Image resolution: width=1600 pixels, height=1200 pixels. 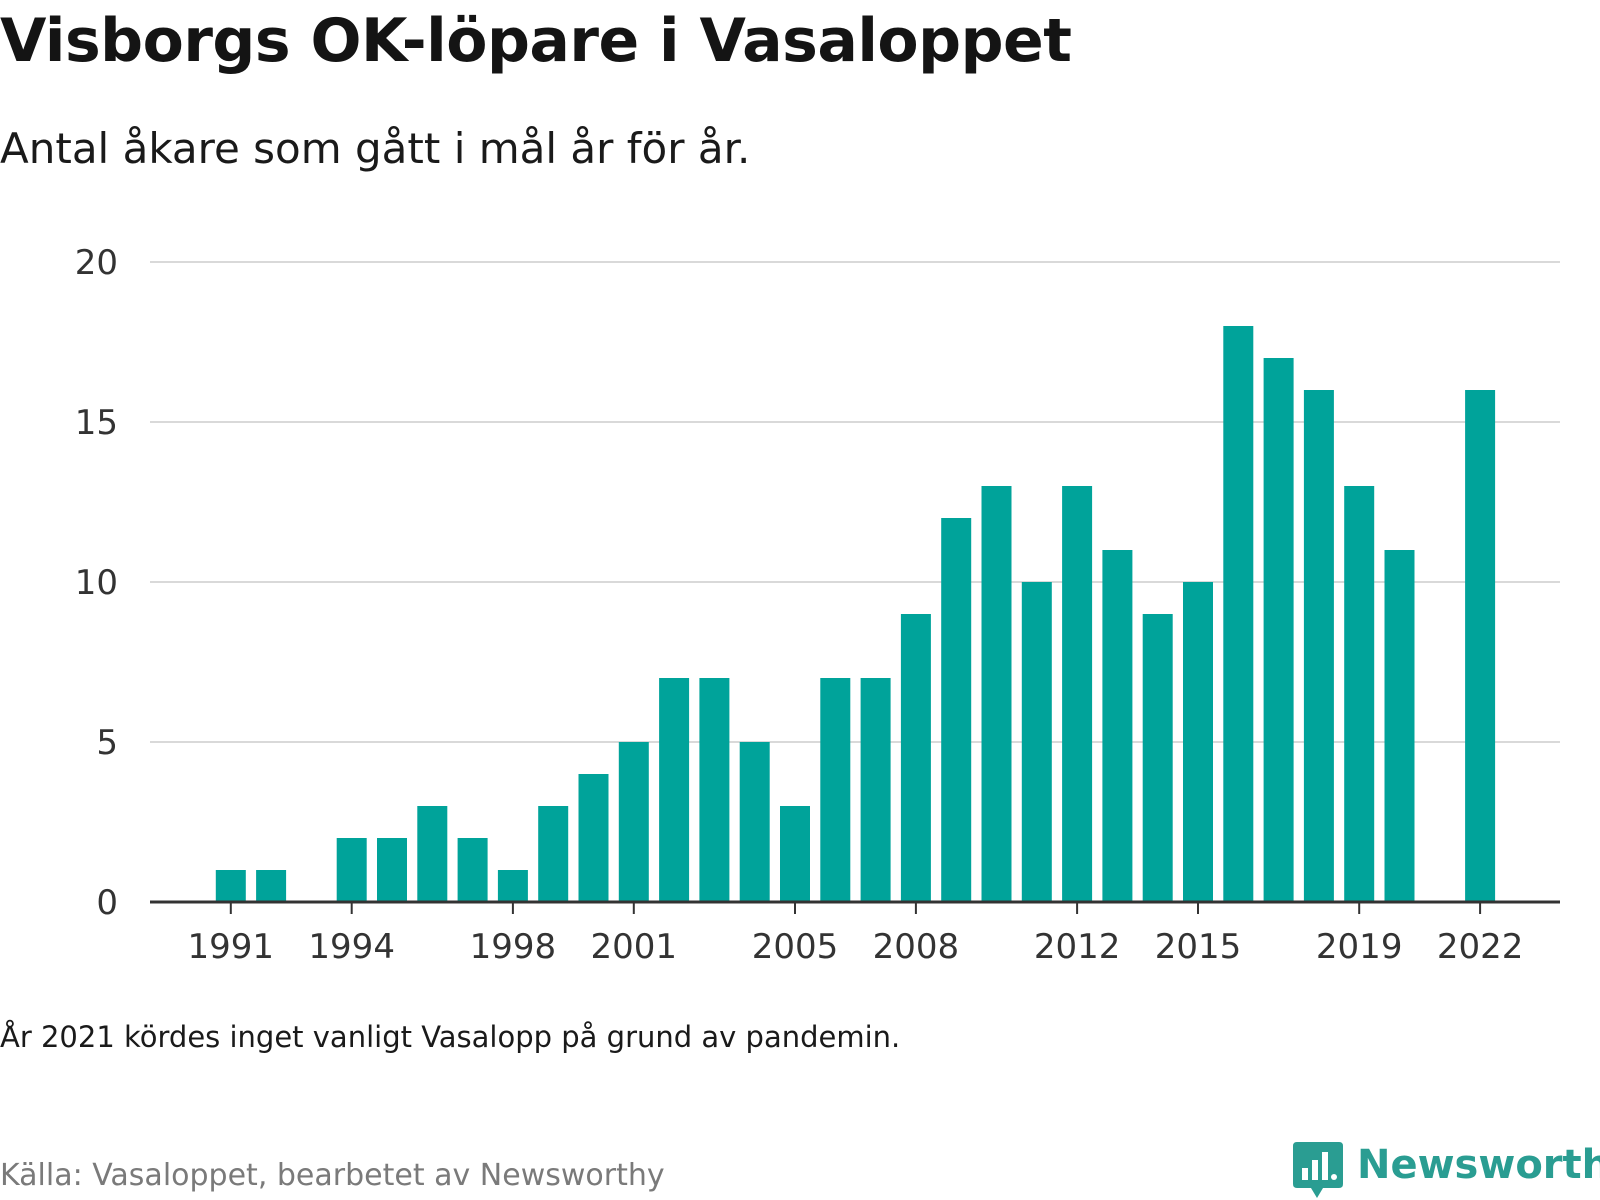 I want to click on y-axis-labels: 0 5 10 15 20, so click(x=96, y=583).